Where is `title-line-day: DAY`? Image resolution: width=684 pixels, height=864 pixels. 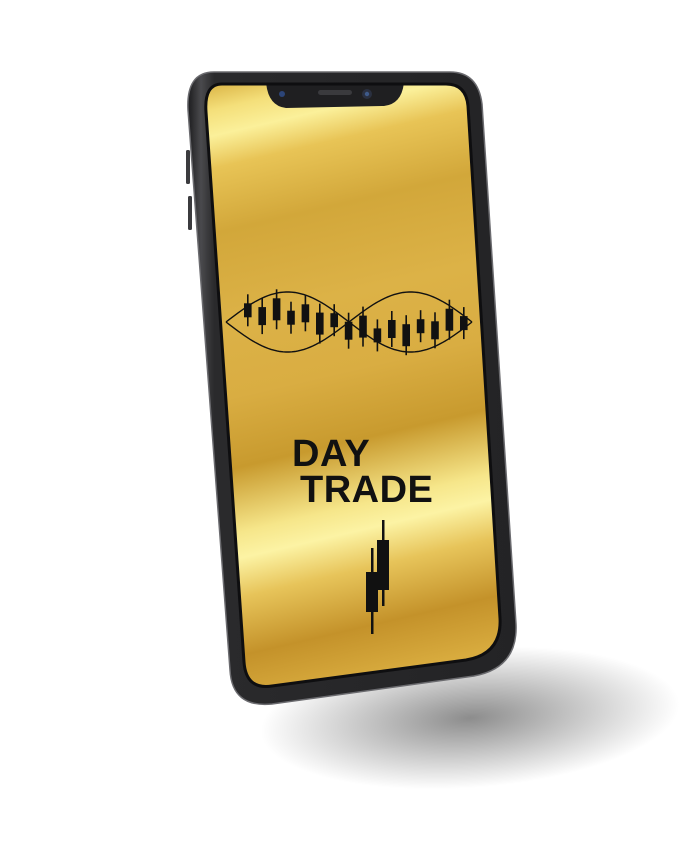
title-line-day: DAY is located at coordinates (331, 454).